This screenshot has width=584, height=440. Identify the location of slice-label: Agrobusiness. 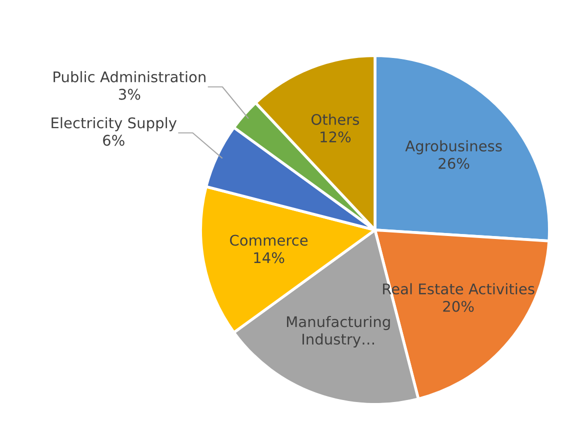
(453, 147).